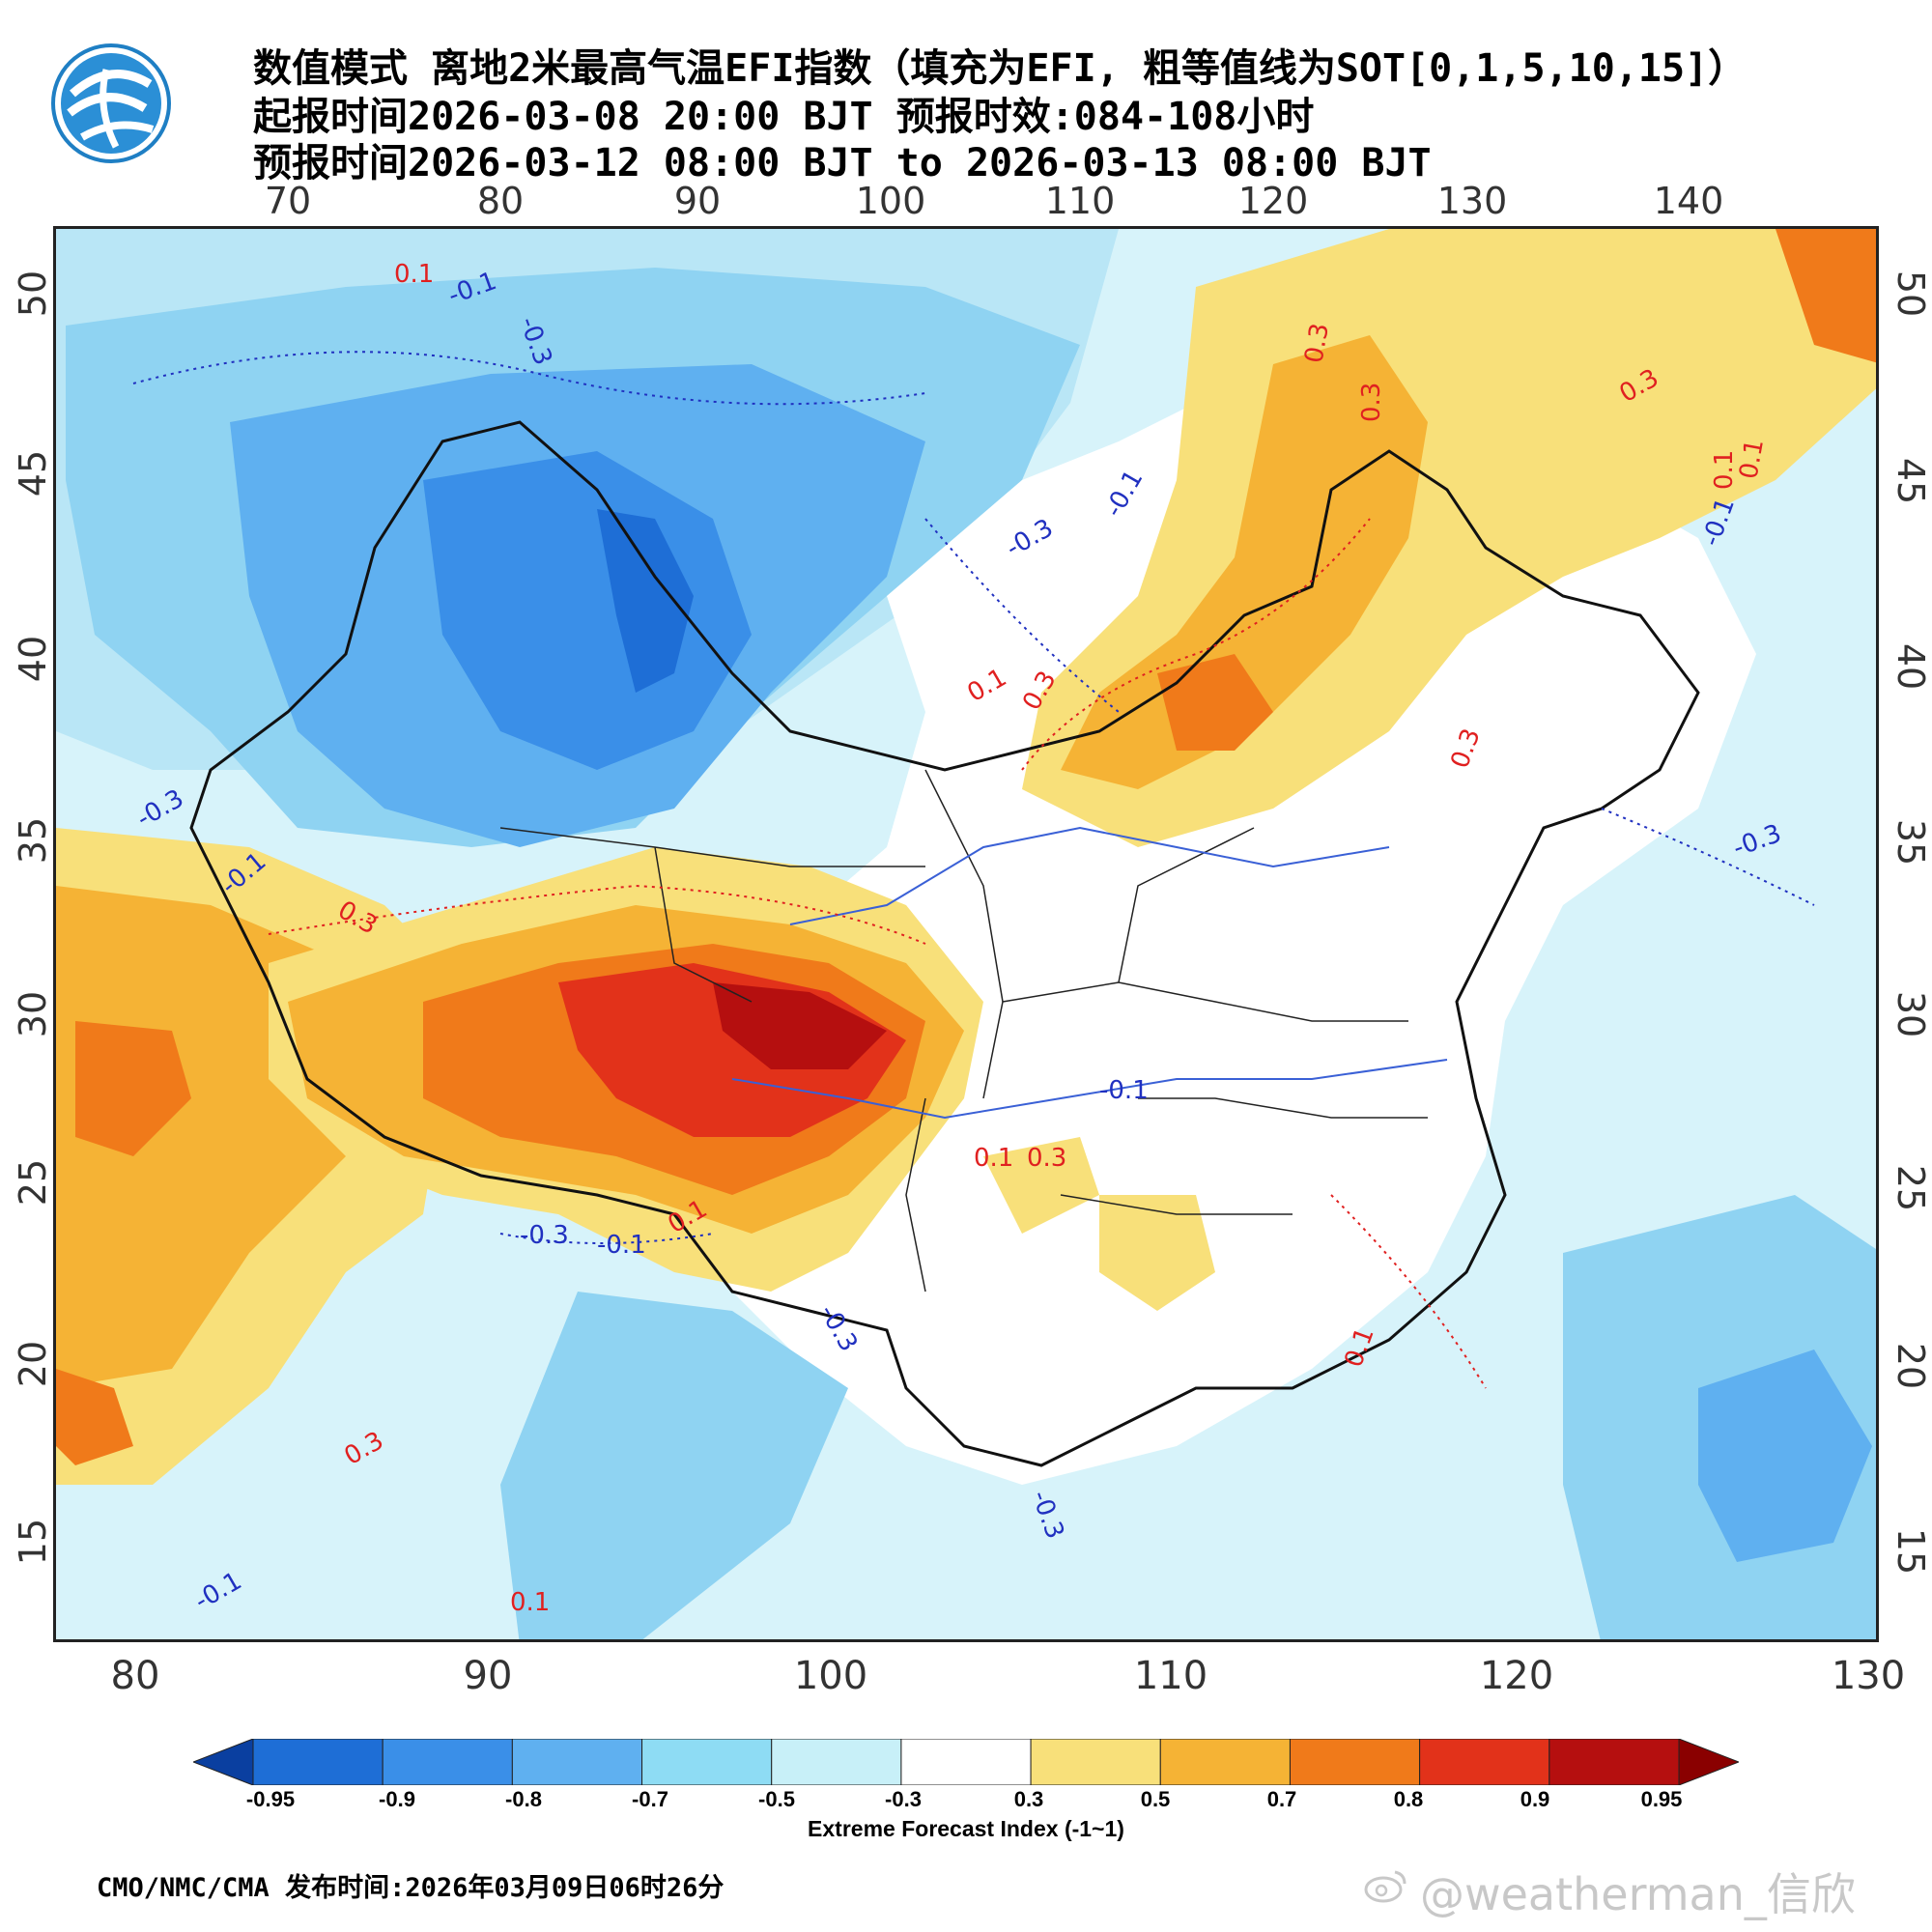 This screenshot has height=1932, width=1932. Describe the element at coordinates (1826, 296) in the screenshot. I see `efi-band-orange-far-ne` at that location.